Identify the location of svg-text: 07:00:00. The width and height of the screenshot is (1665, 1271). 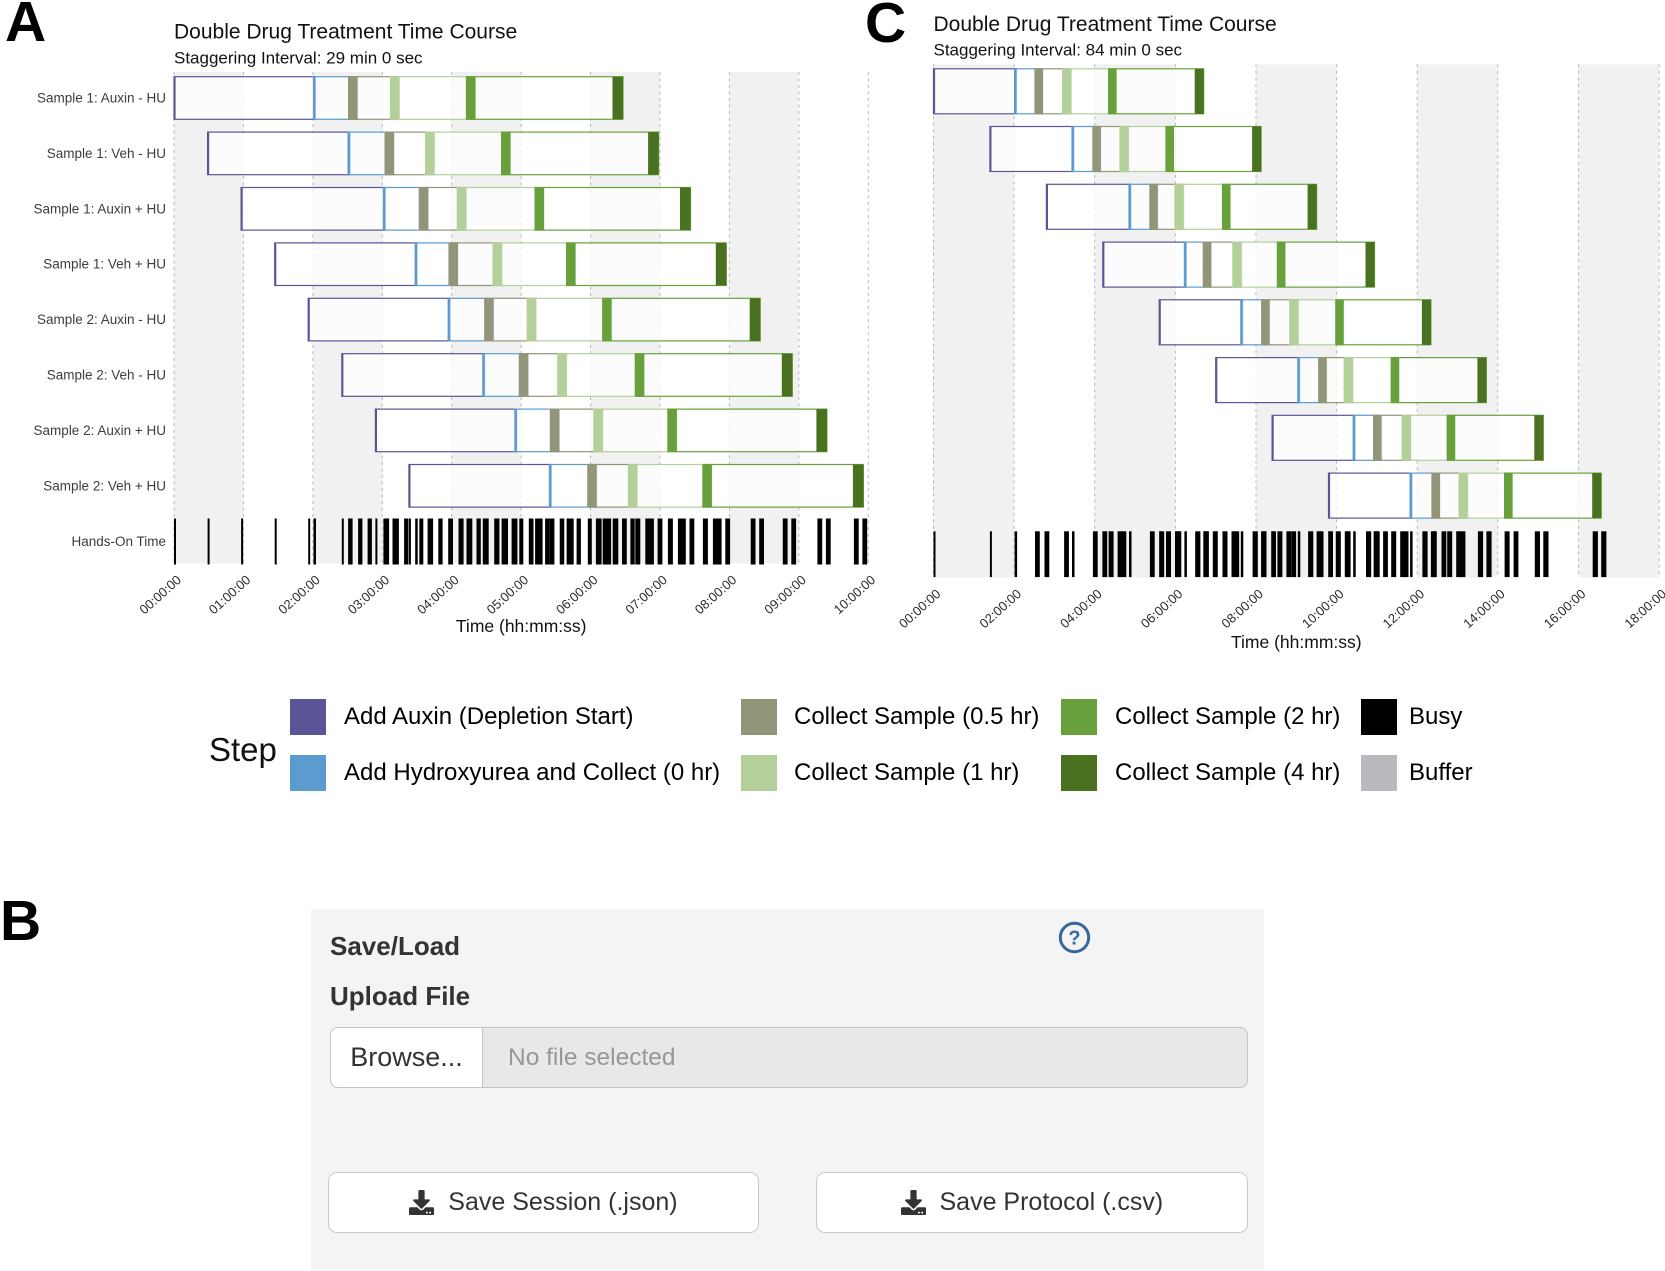
(646, 594).